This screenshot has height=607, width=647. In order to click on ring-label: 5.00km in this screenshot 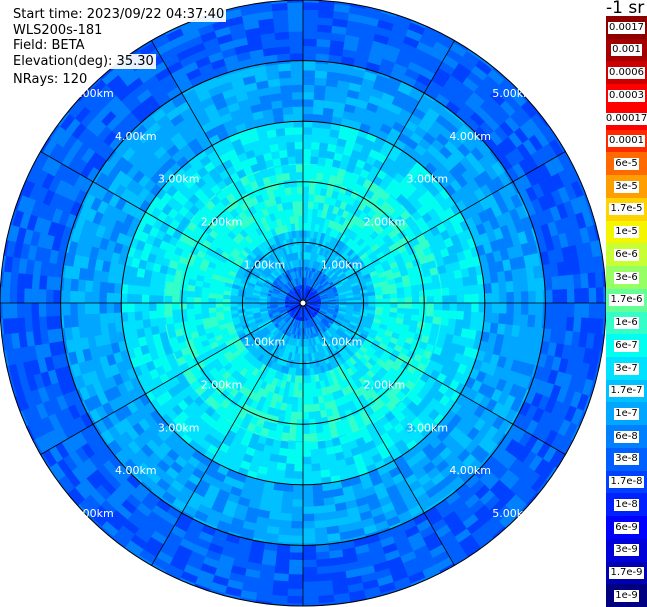, I will do `click(93, 513)`.